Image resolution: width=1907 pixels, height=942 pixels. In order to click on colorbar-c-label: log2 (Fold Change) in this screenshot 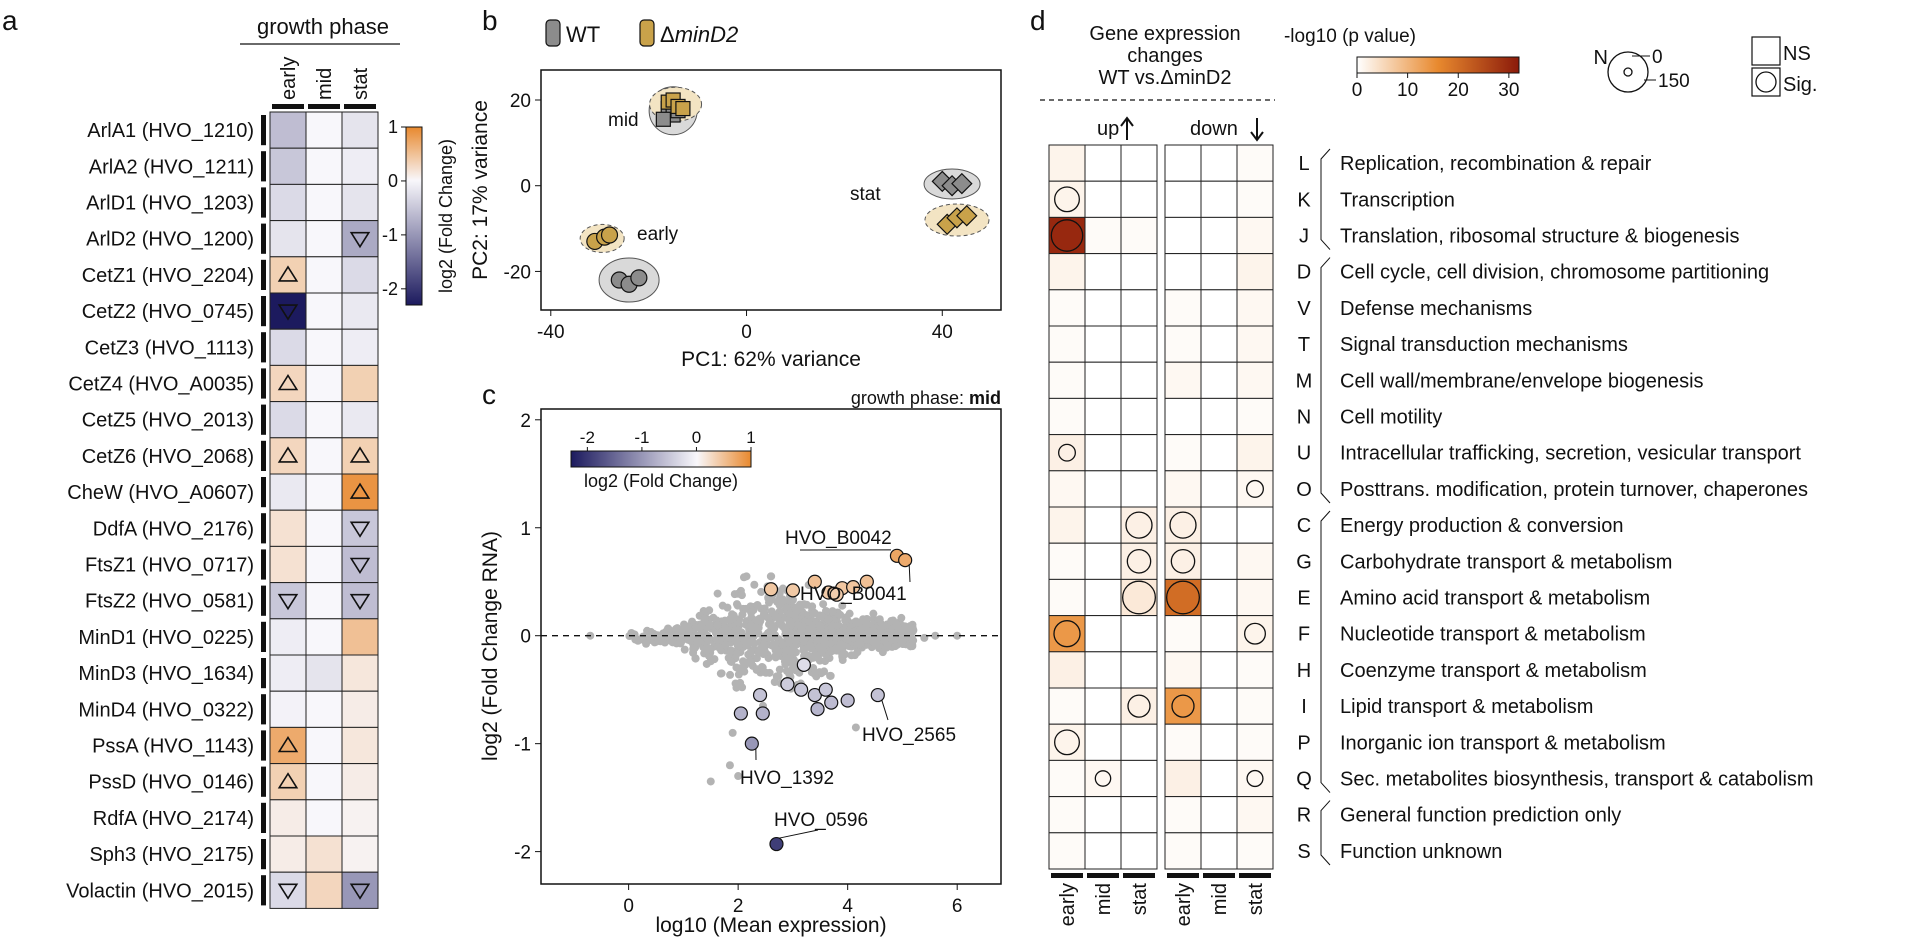, I will do `click(661, 481)`.